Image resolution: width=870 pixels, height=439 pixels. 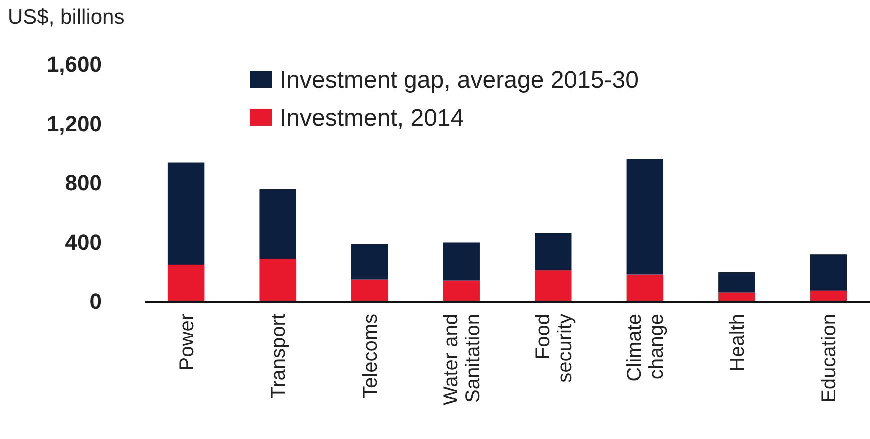 I want to click on y-tick-label: 1,200, so click(x=74, y=123).